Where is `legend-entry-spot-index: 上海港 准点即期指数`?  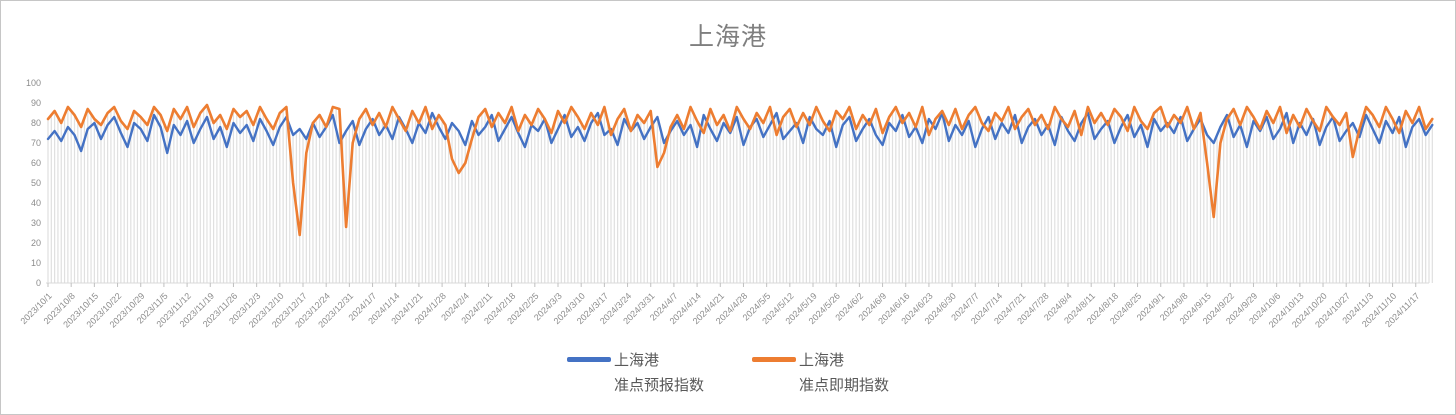 legend-entry-spot-index: 上海港 准点即期指数 is located at coordinates (820, 373).